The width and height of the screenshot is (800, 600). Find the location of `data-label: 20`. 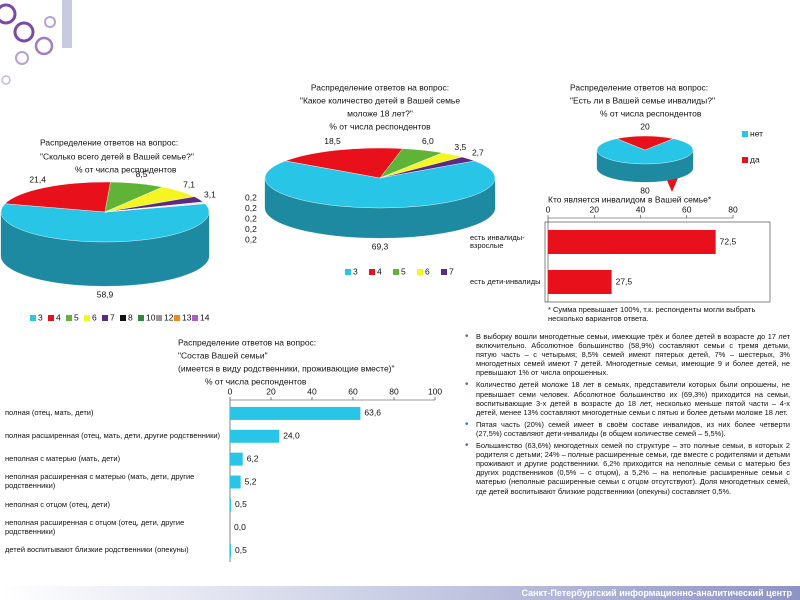

data-label: 20 is located at coordinates (645, 126).